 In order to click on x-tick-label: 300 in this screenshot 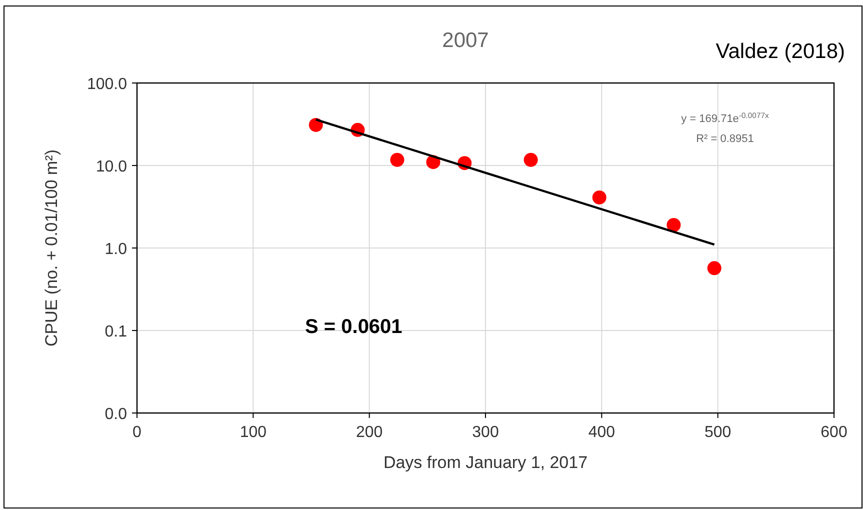, I will do `click(485, 432)`.